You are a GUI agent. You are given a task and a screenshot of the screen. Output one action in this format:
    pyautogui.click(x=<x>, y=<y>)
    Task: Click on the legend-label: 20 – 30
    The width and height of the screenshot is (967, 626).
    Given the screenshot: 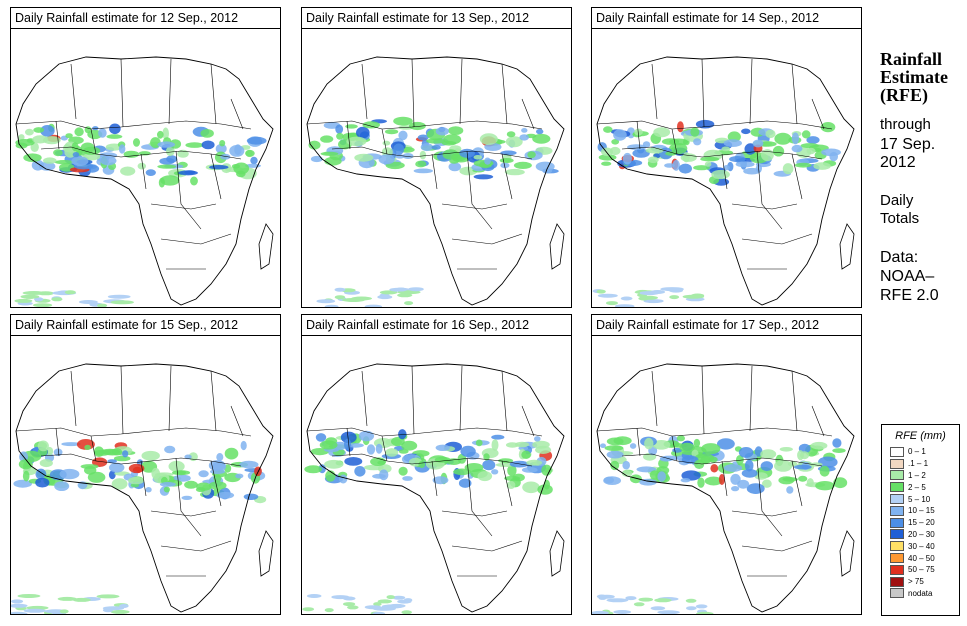 What is the action you would take?
    pyautogui.click(x=921, y=534)
    